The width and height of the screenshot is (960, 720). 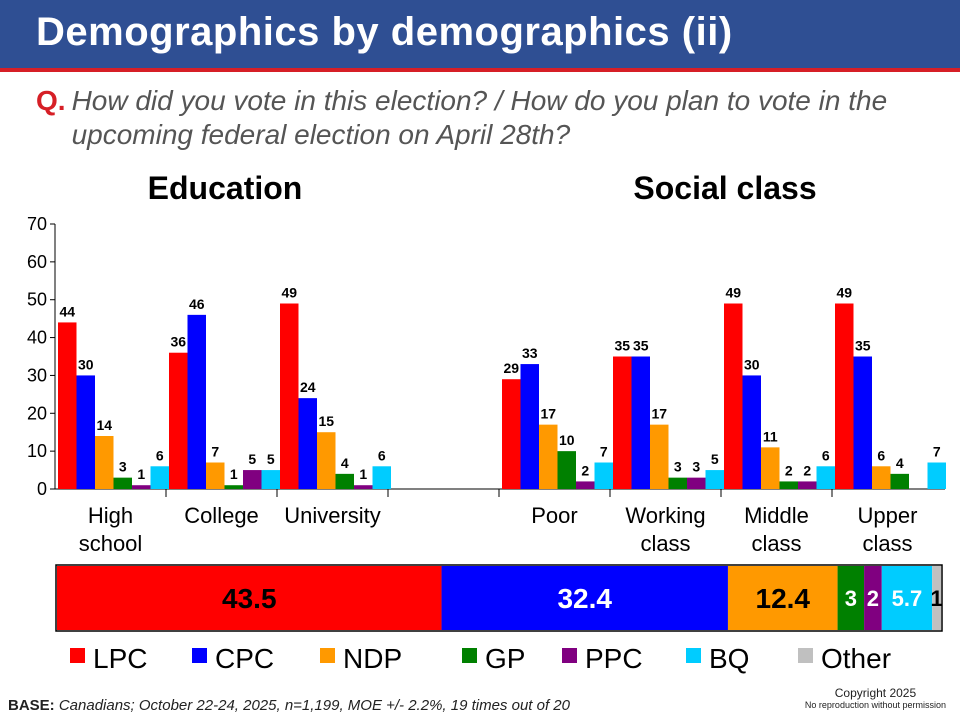 What do you see at coordinates (225, 188) in the screenshot?
I see `education-title: Education` at bounding box center [225, 188].